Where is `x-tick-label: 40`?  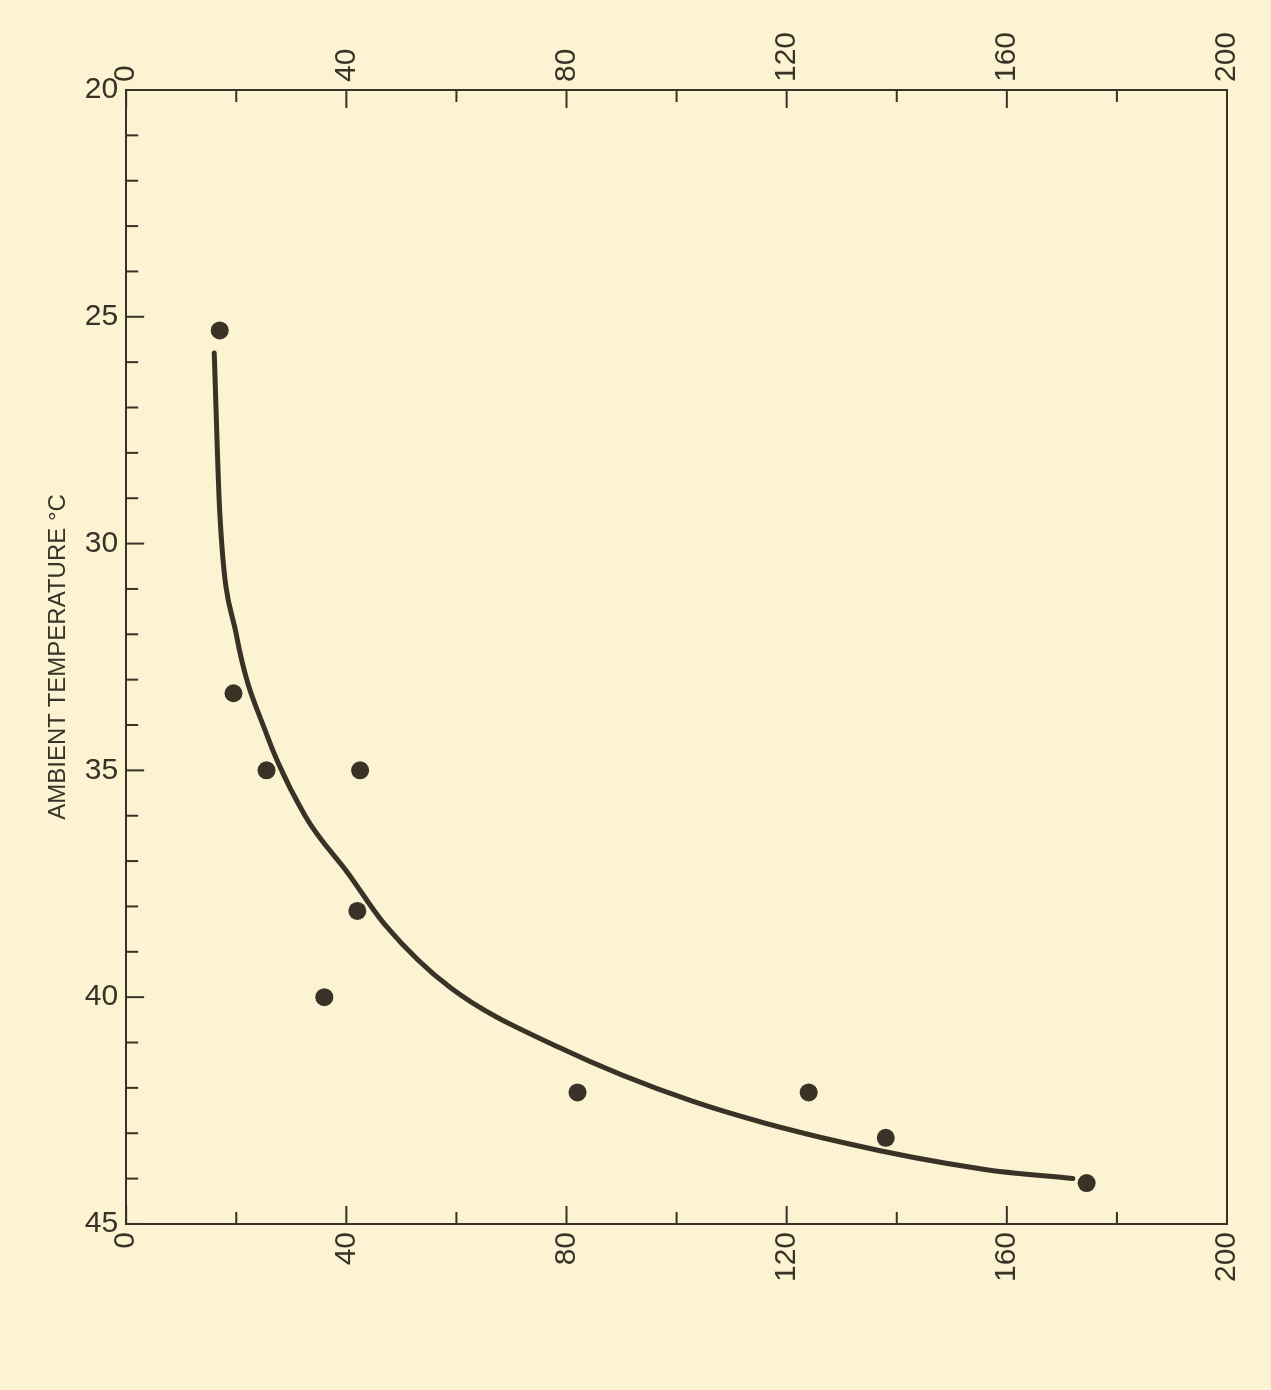
x-tick-label: 40 is located at coordinates (344, 65).